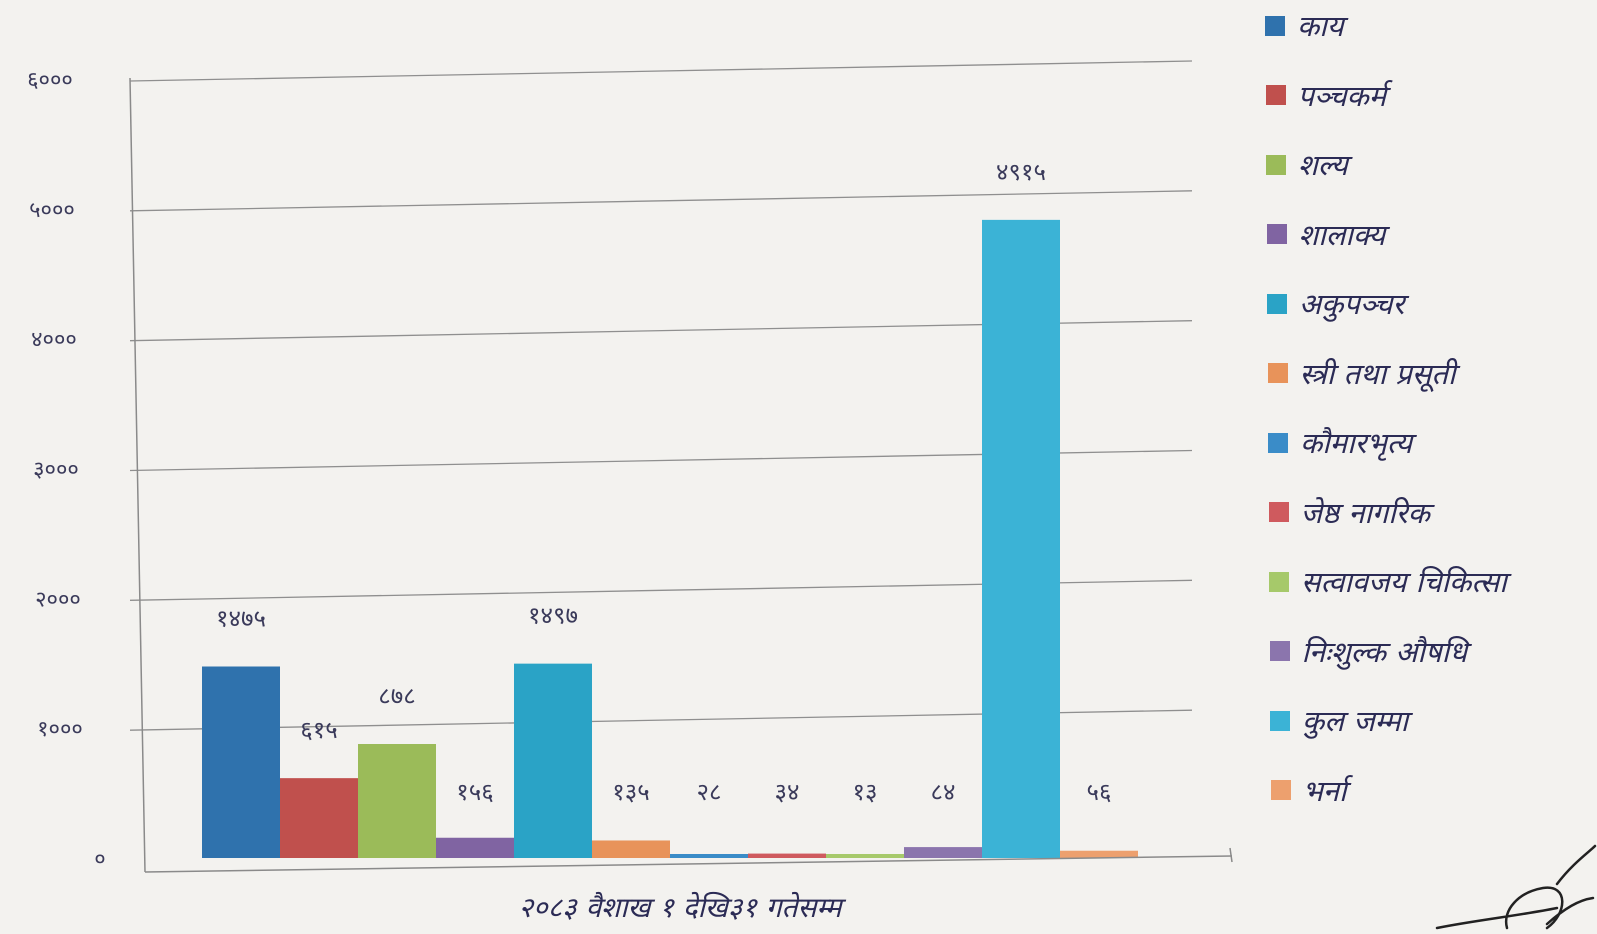 This screenshot has height=934, width=1597. What do you see at coordinates (1099, 792) in the screenshot?
I see `value-label: ५६` at bounding box center [1099, 792].